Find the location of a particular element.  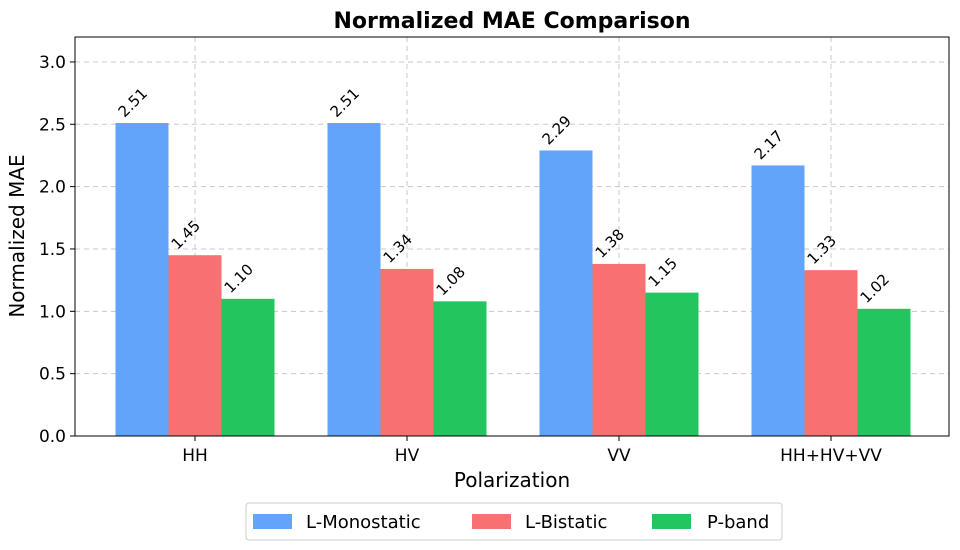

y-tick-label: 1.0 is located at coordinates (52, 312).